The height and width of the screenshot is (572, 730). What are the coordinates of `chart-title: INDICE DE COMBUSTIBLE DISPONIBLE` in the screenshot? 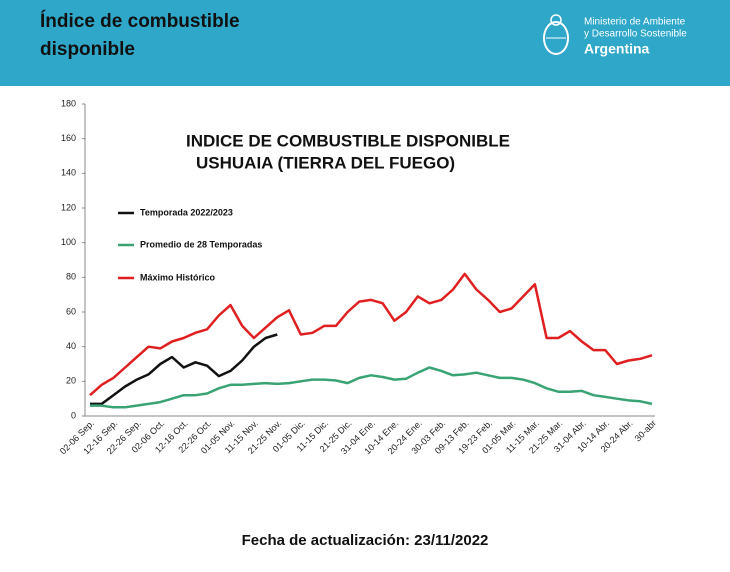 It's located at (348, 140).